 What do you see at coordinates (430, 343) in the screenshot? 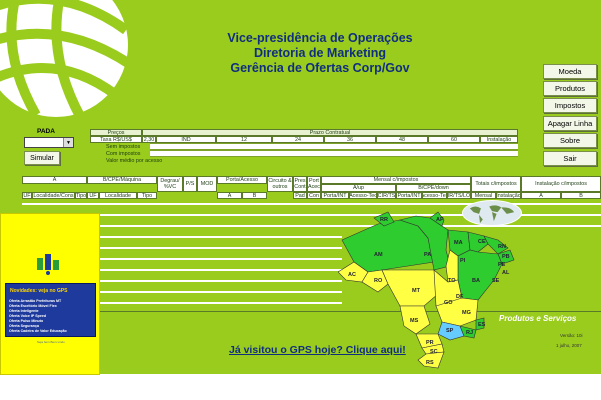
I see `state-label: PR` at bounding box center [430, 343].